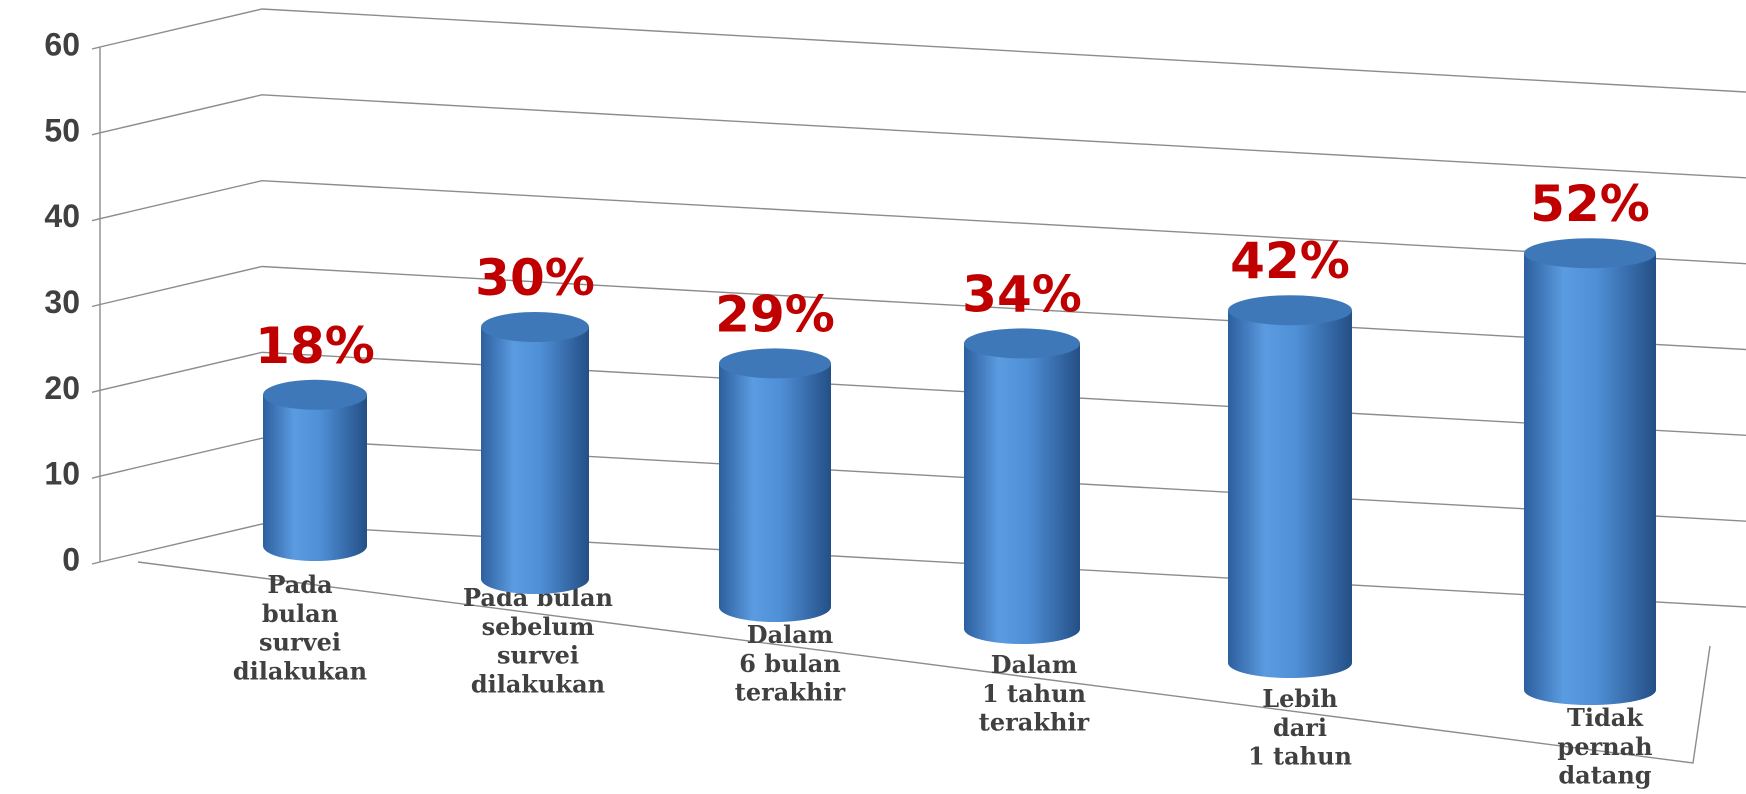 This screenshot has height=794, width=1746. I want to click on y-tick-label: 40, so click(62, 216).